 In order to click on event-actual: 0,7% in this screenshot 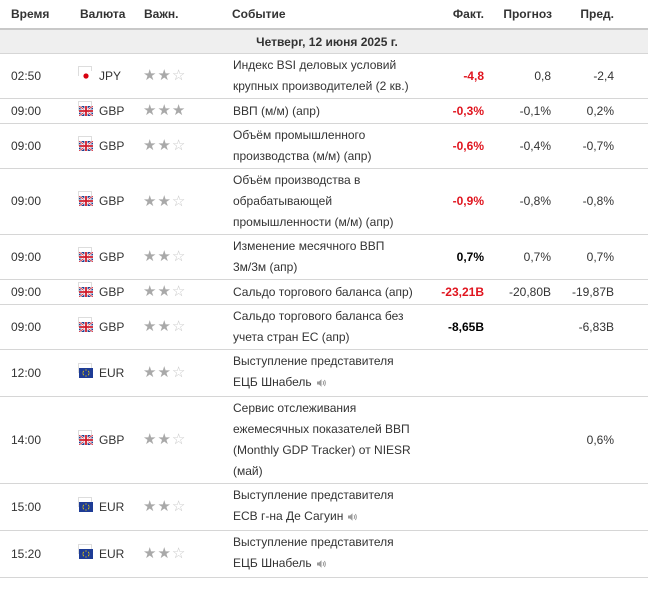, I will do `click(454, 257)`.